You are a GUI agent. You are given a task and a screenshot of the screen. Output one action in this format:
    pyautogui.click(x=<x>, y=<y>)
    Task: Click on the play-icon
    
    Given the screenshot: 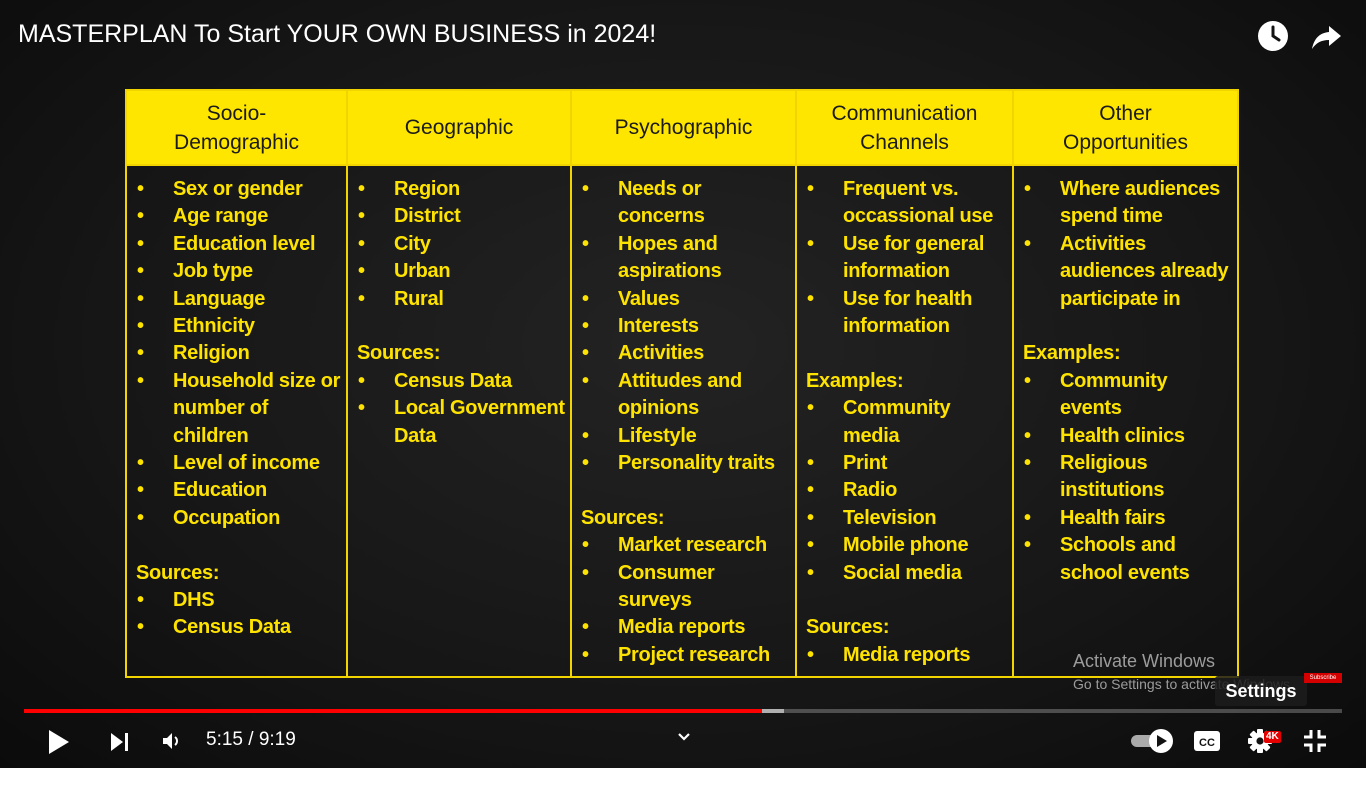 What is the action you would take?
    pyautogui.click(x=59, y=742)
    